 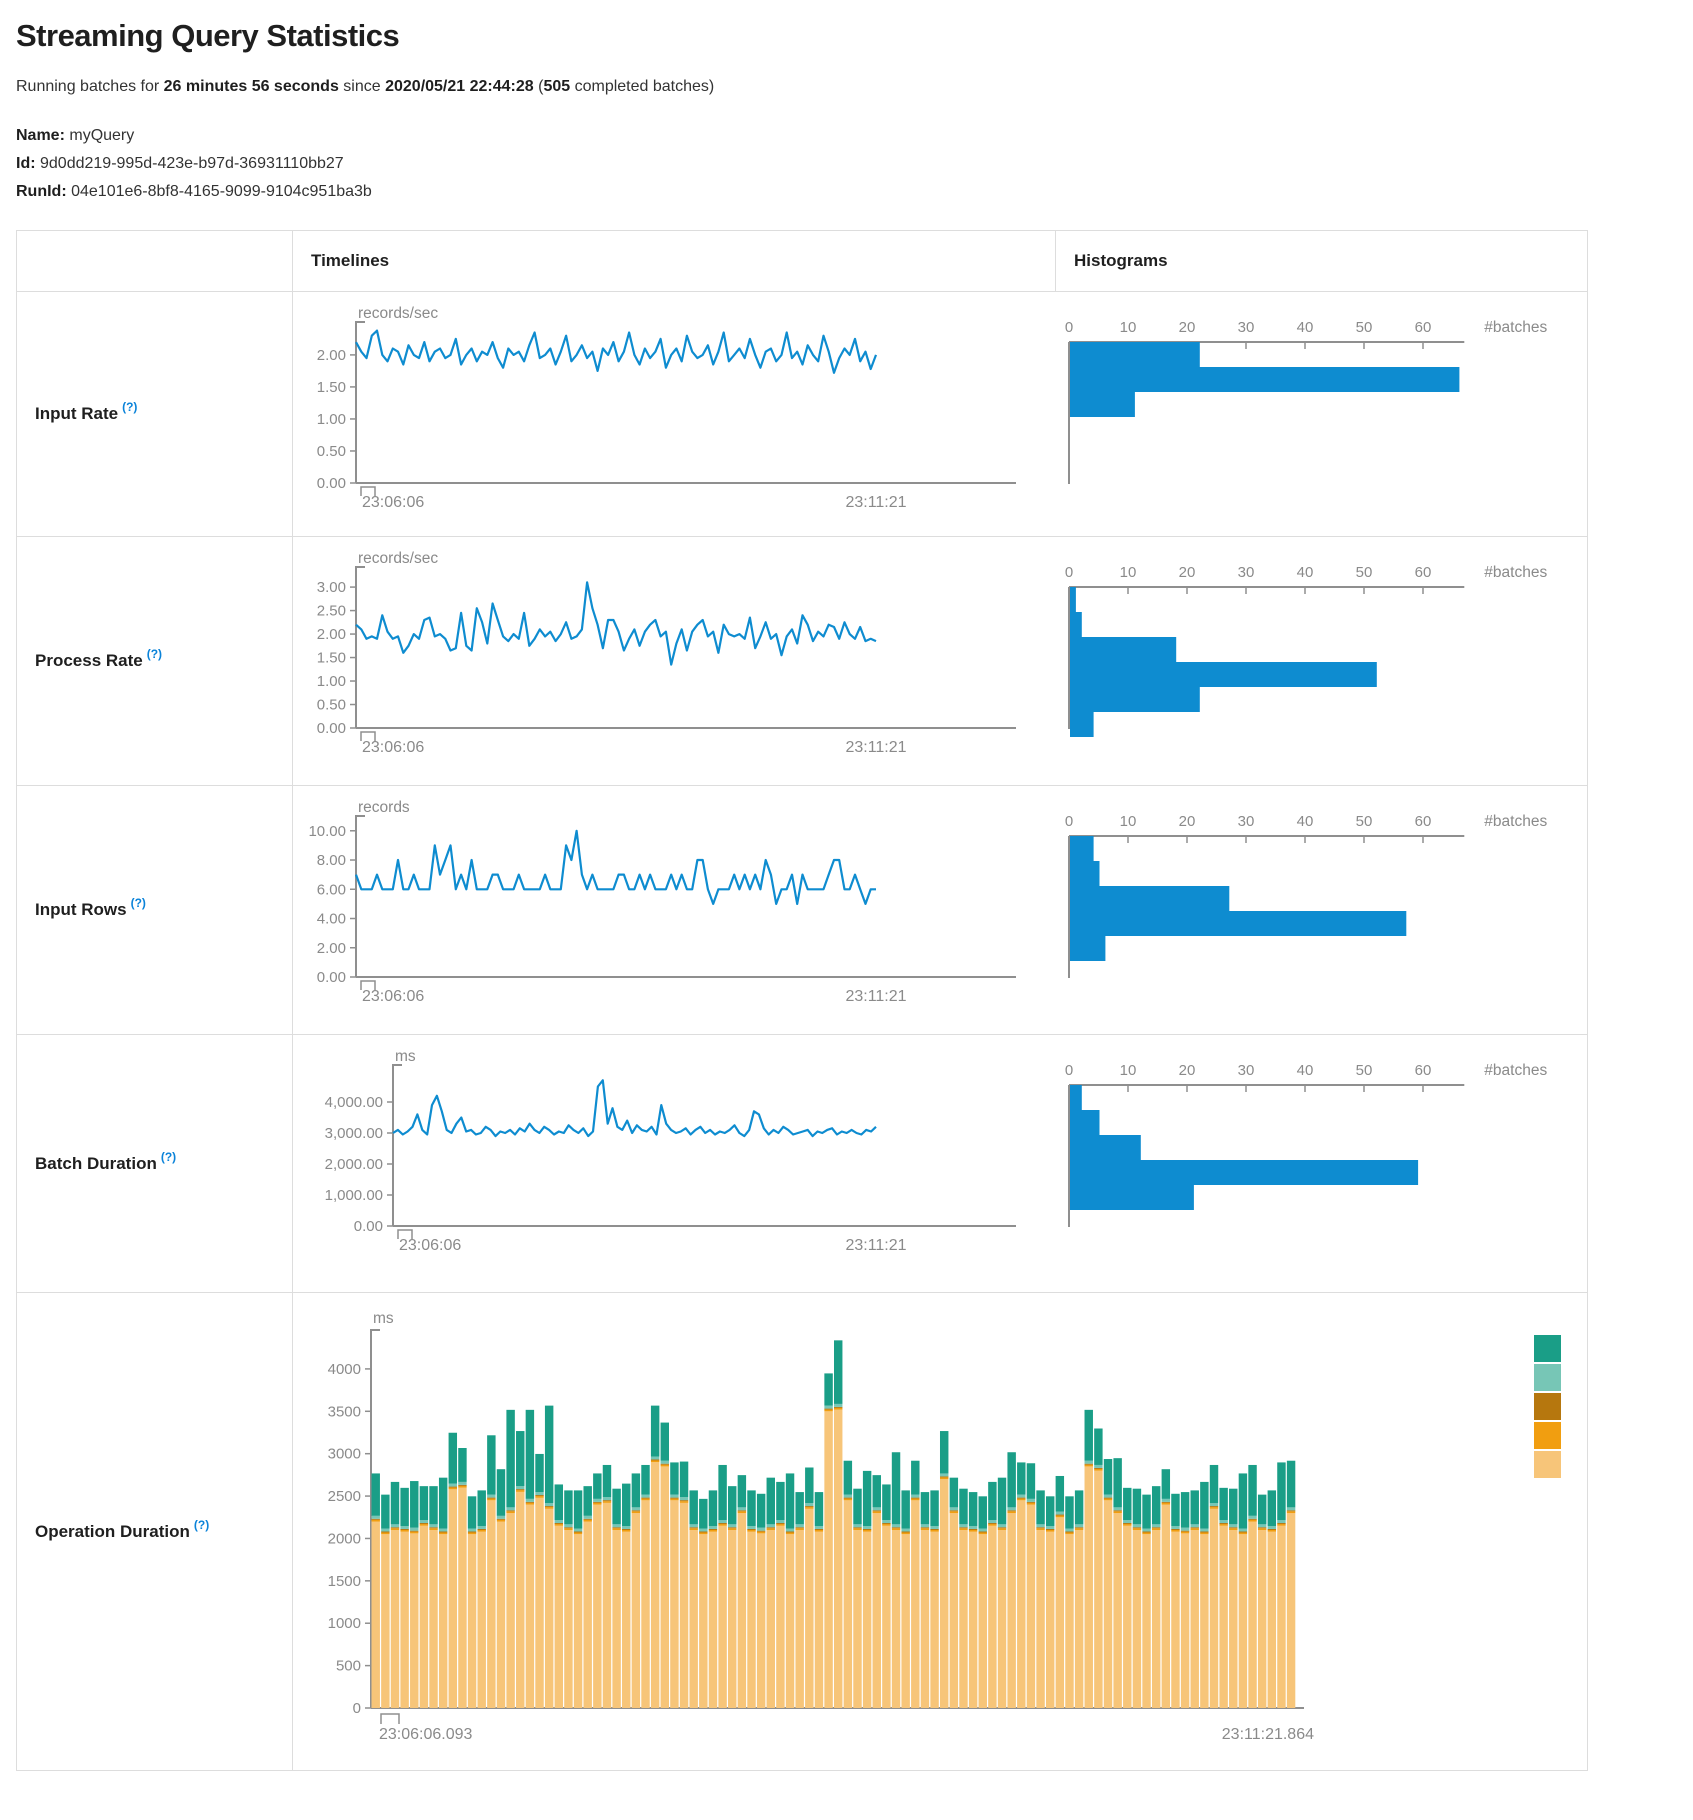 I want to click on row-label-text: Process Rate, so click(x=89, y=660).